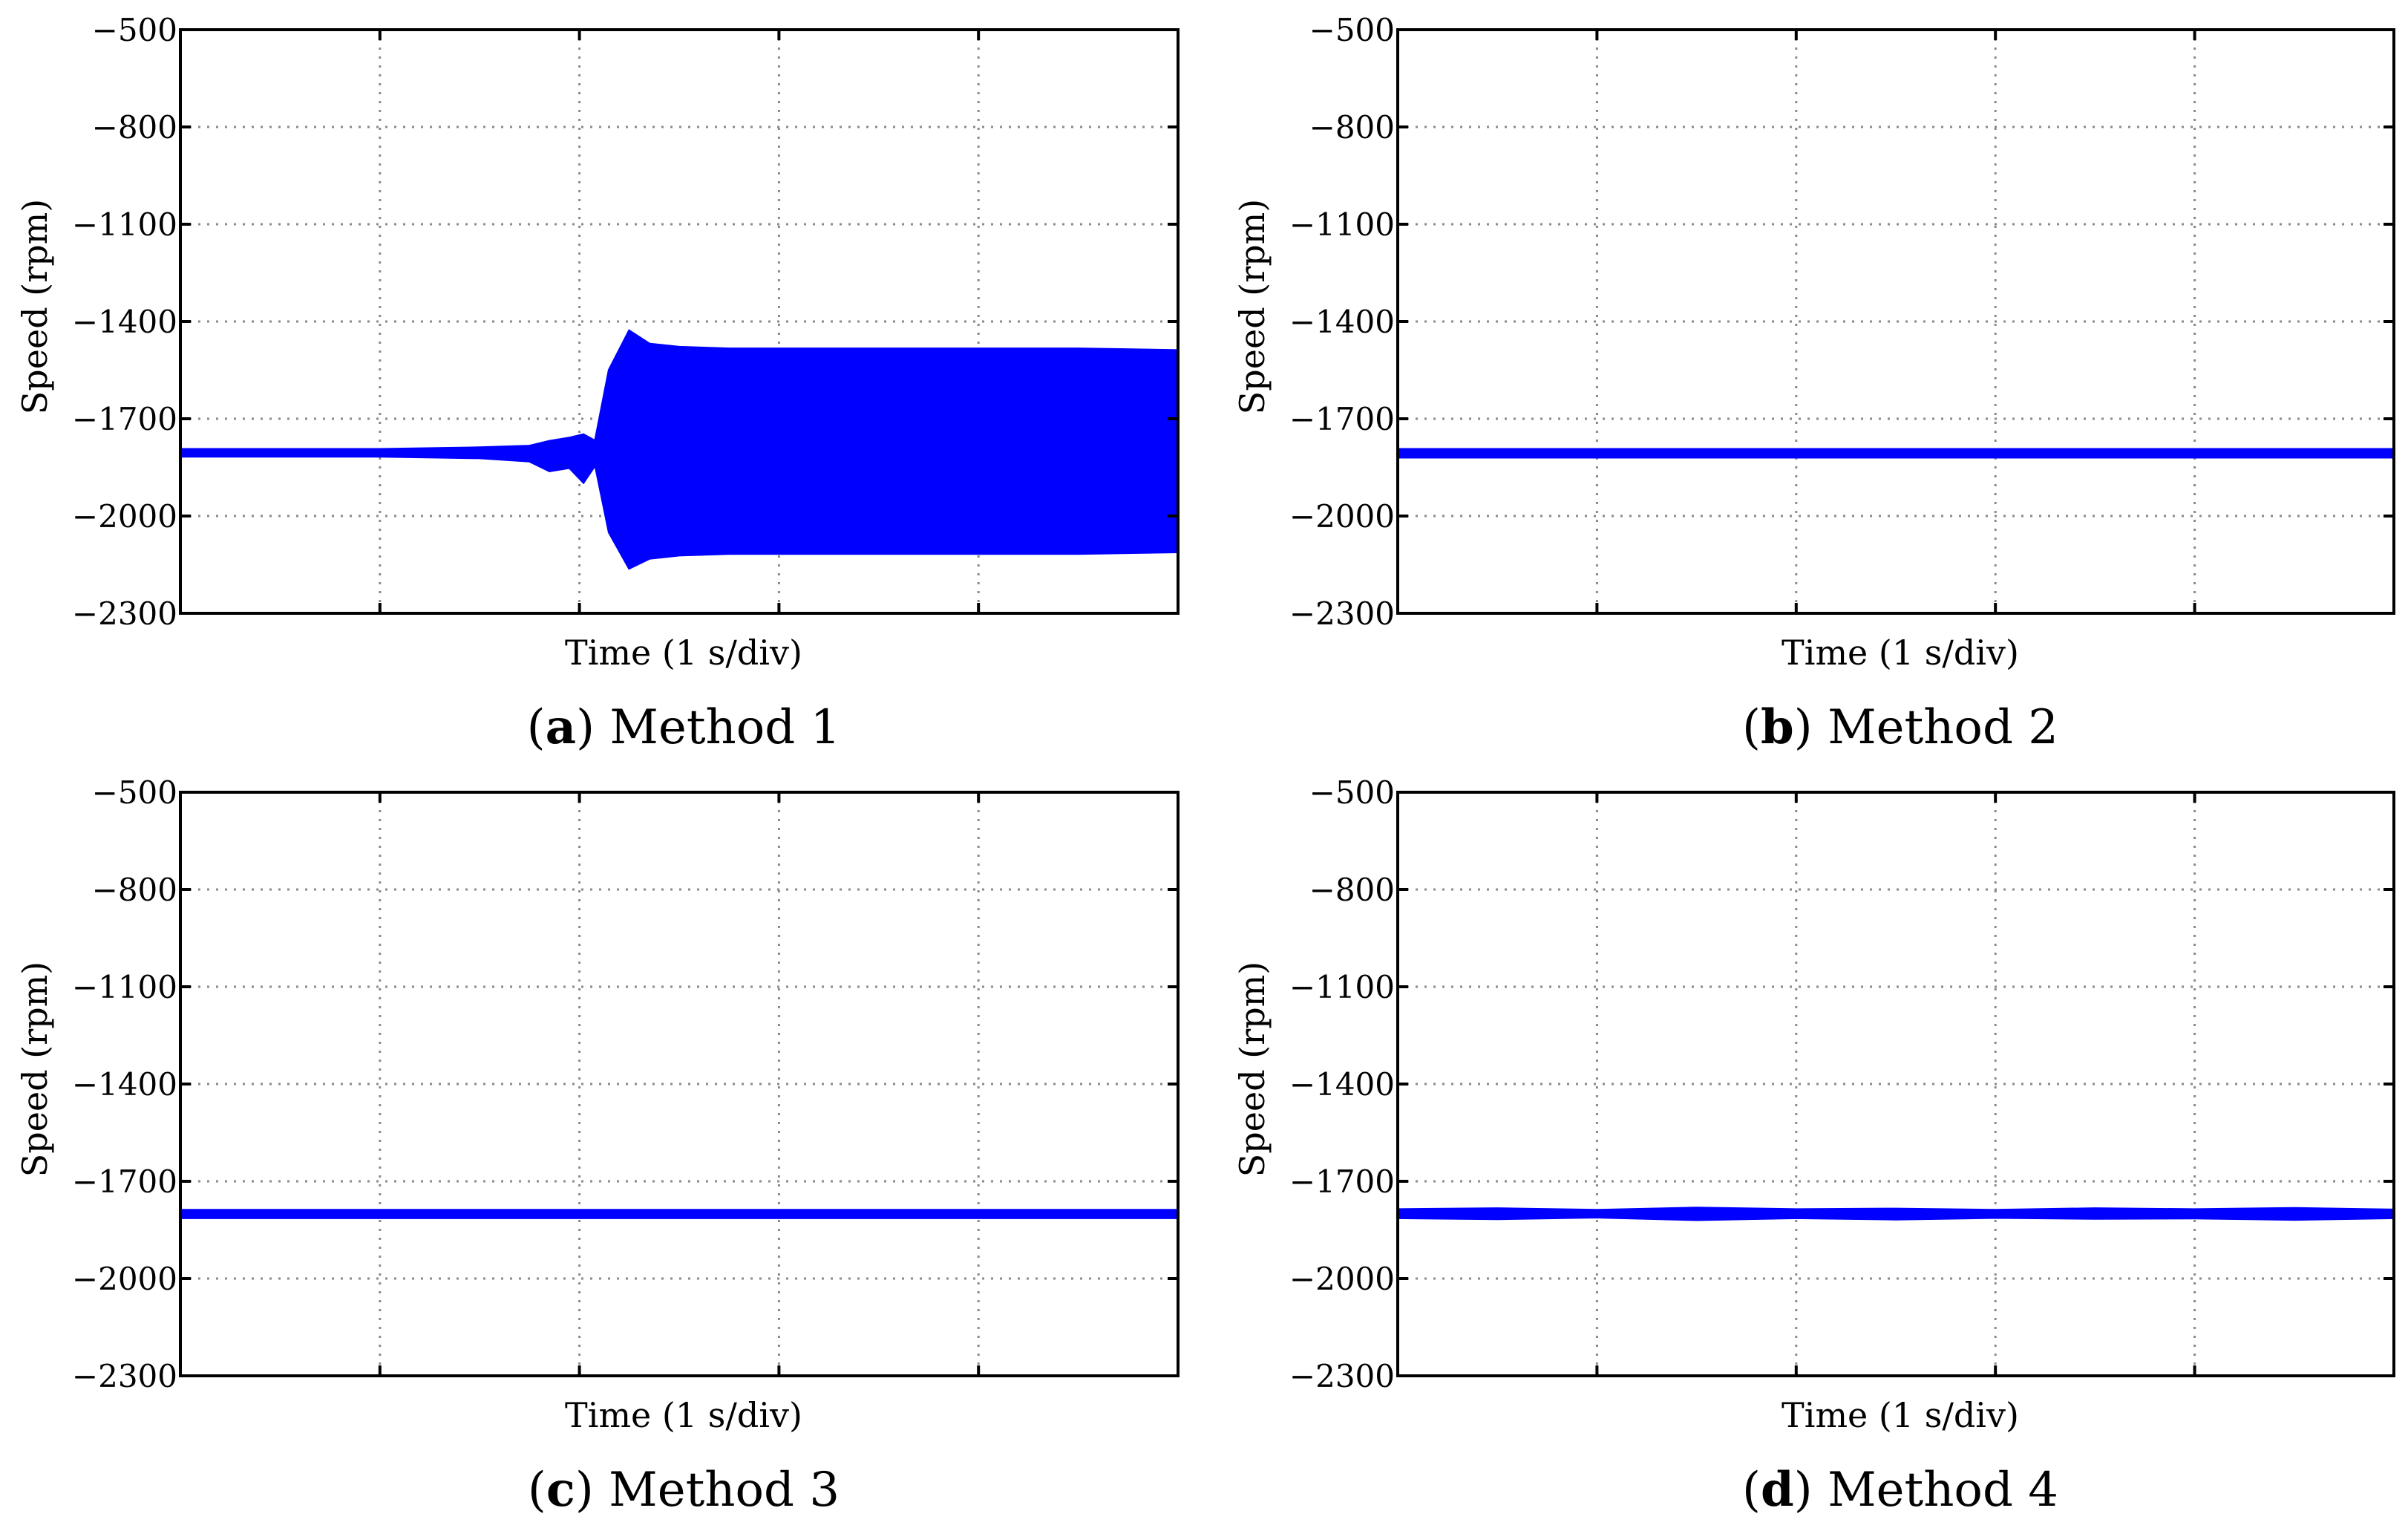 This screenshot has height=1531, width=2408. Describe the element at coordinates (1778, 727) in the screenshot. I see `caption-letter: b` at that location.